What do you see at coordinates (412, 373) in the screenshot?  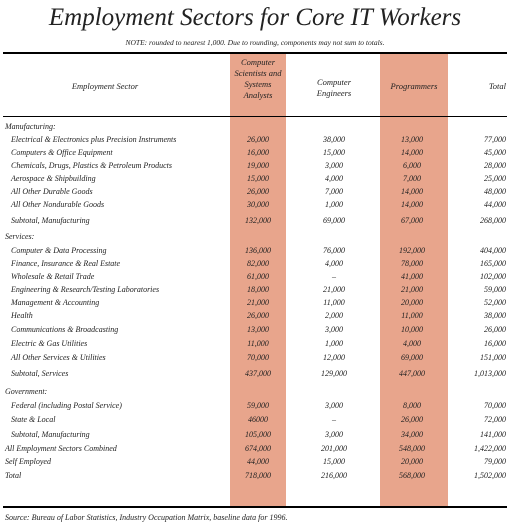 I see `cell-programmers: 447,000` at bounding box center [412, 373].